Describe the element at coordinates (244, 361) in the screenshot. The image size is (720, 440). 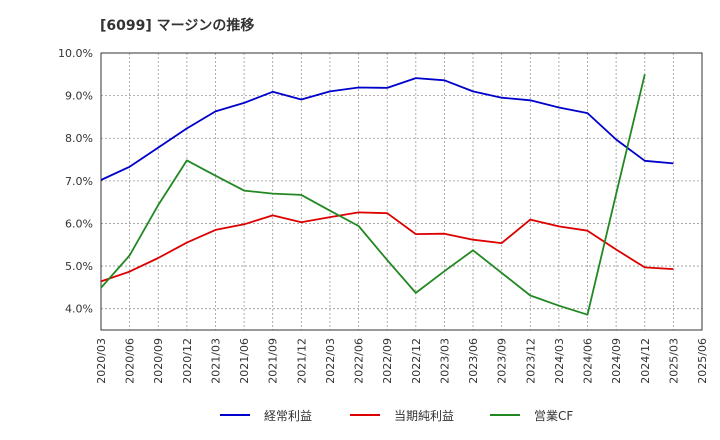
I see `x-tick-label: 2021/06` at that location.